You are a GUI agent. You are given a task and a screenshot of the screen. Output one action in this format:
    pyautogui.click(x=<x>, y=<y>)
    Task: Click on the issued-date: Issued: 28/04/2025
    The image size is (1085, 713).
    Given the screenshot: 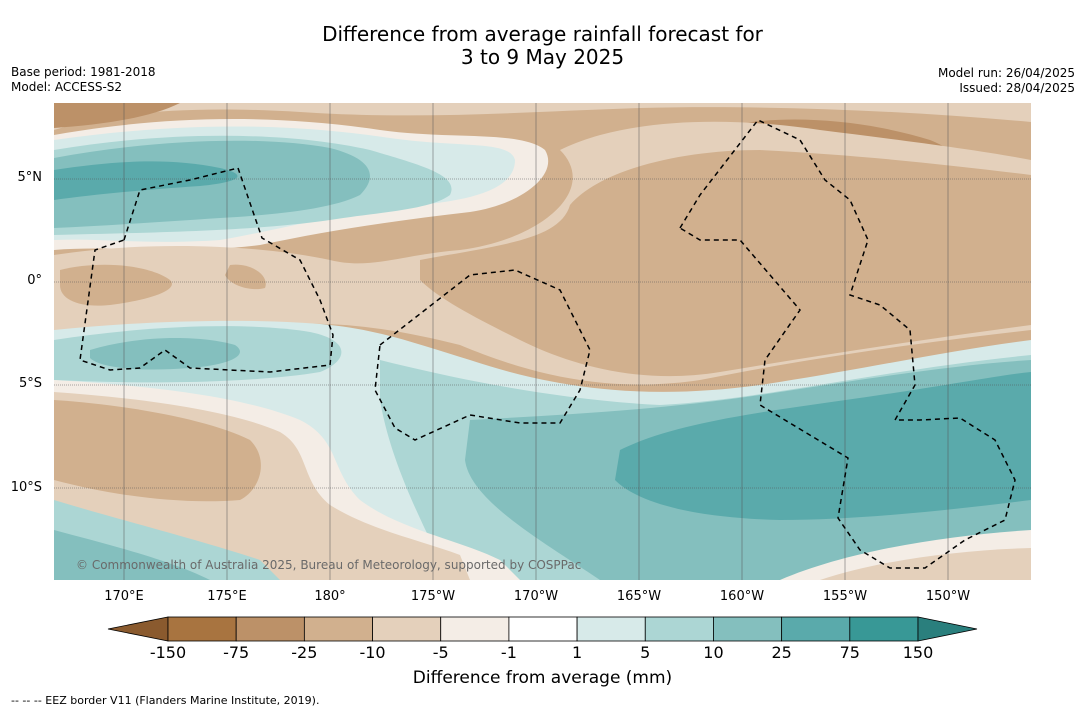 What is the action you would take?
    pyautogui.click(x=1017, y=88)
    